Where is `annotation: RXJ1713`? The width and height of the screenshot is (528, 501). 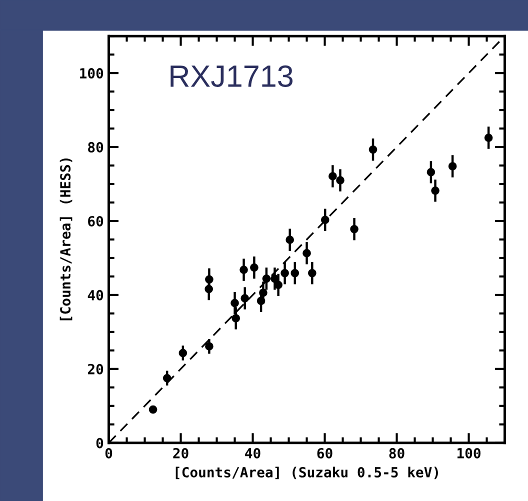
annotation: RXJ1713 is located at coordinates (231, 76).